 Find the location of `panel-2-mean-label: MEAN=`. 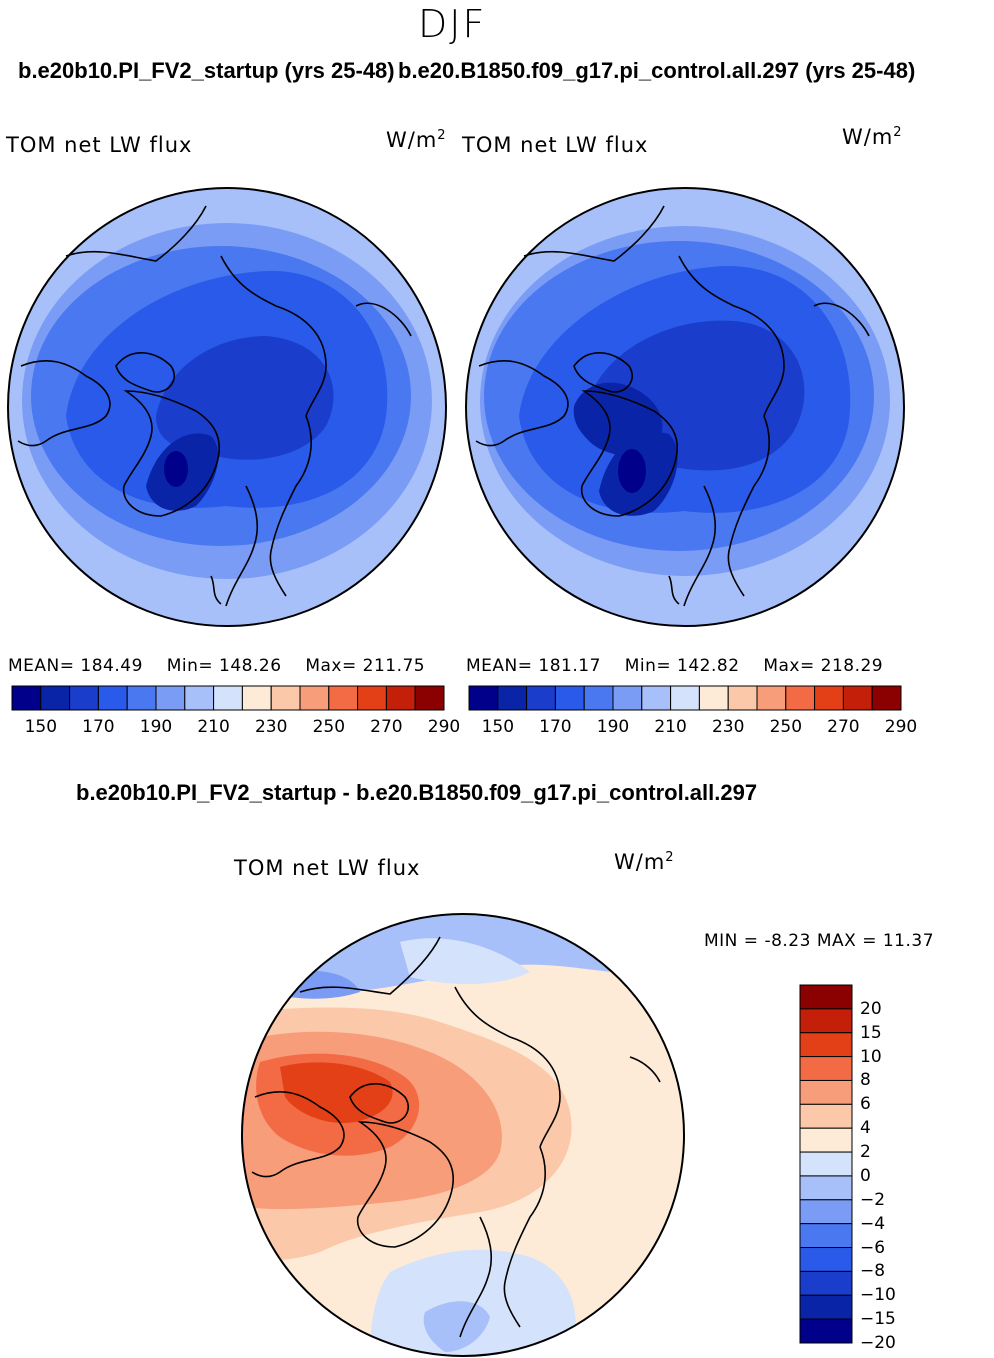

panel-2-mean-label: MEAN= is located at coordinates (499, 666).